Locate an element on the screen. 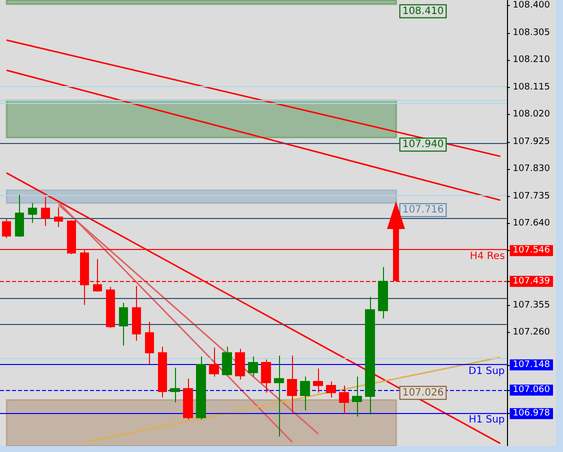  ref-line-label: D1 Sup is located at coordinates (486, 371).